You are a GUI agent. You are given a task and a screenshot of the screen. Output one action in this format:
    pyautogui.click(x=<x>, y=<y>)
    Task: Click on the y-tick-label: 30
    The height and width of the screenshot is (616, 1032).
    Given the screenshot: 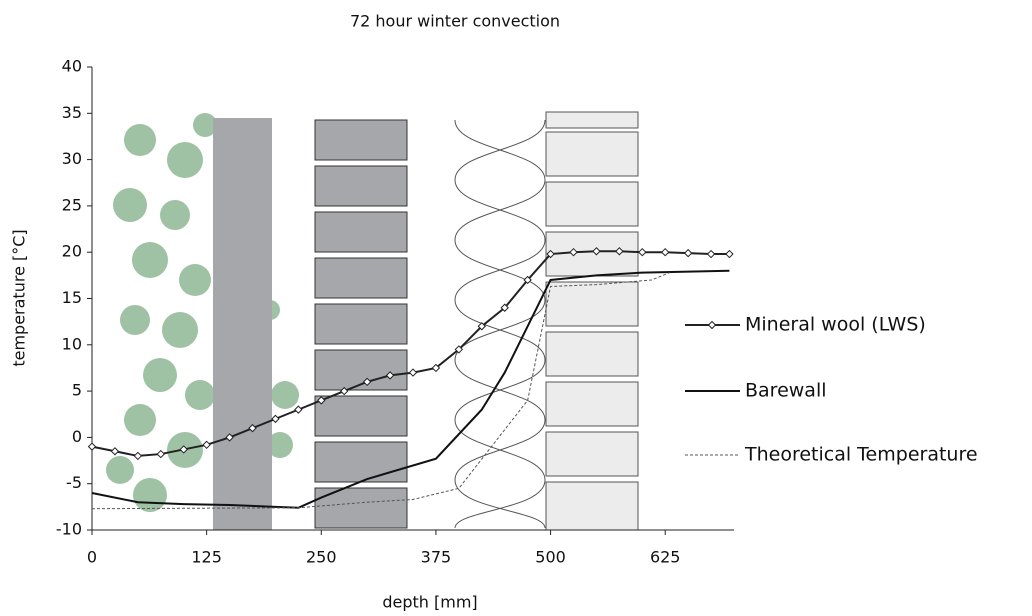 What is the action you would take?
    pyautogui.click(x=72, y=158)
    